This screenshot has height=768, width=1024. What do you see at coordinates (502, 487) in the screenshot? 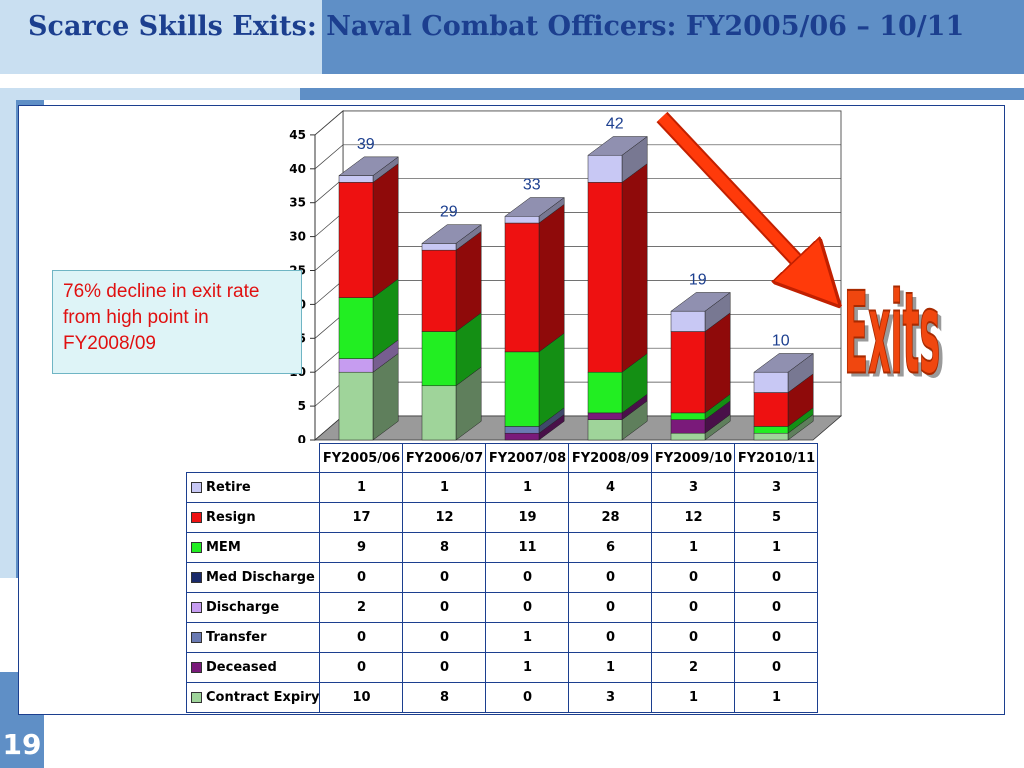
I see `table-row: Retire 1 1 1 4 3 3` at bounding box center [502, 487].